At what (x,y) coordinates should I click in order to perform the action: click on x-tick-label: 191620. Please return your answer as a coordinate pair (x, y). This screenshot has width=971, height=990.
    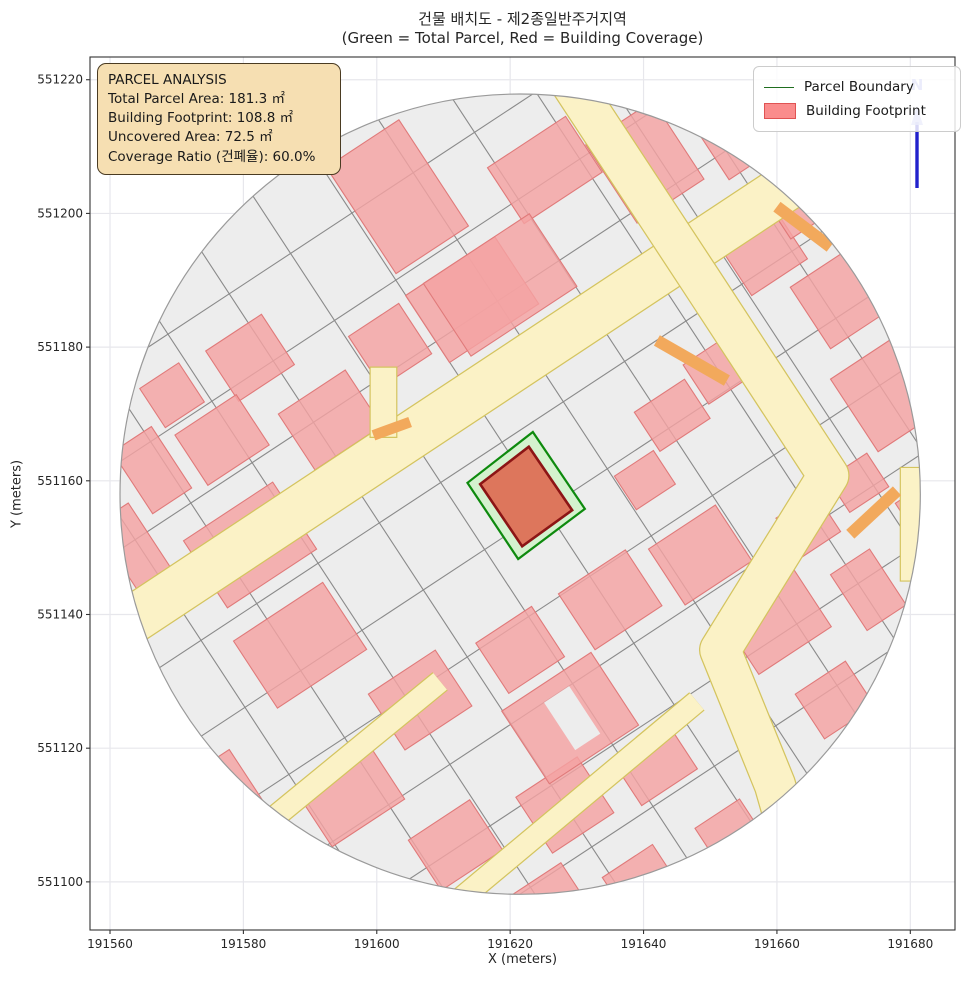
    Looking at the image, I should click on (510, 944).